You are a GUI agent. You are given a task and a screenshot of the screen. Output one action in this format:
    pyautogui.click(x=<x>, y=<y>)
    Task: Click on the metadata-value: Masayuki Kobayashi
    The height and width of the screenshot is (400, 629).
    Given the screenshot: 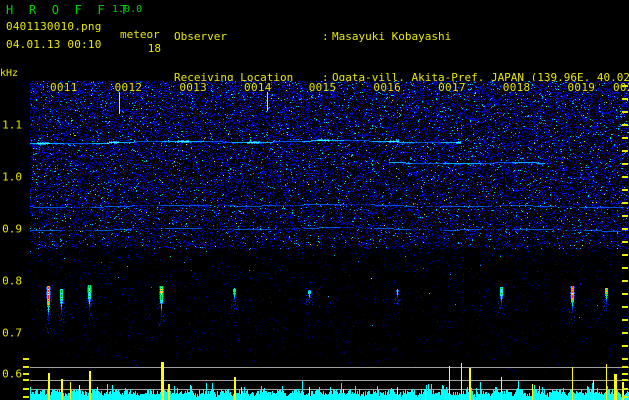 What is the action you would take?
    pyautogui.click(x=392, y=36)
    